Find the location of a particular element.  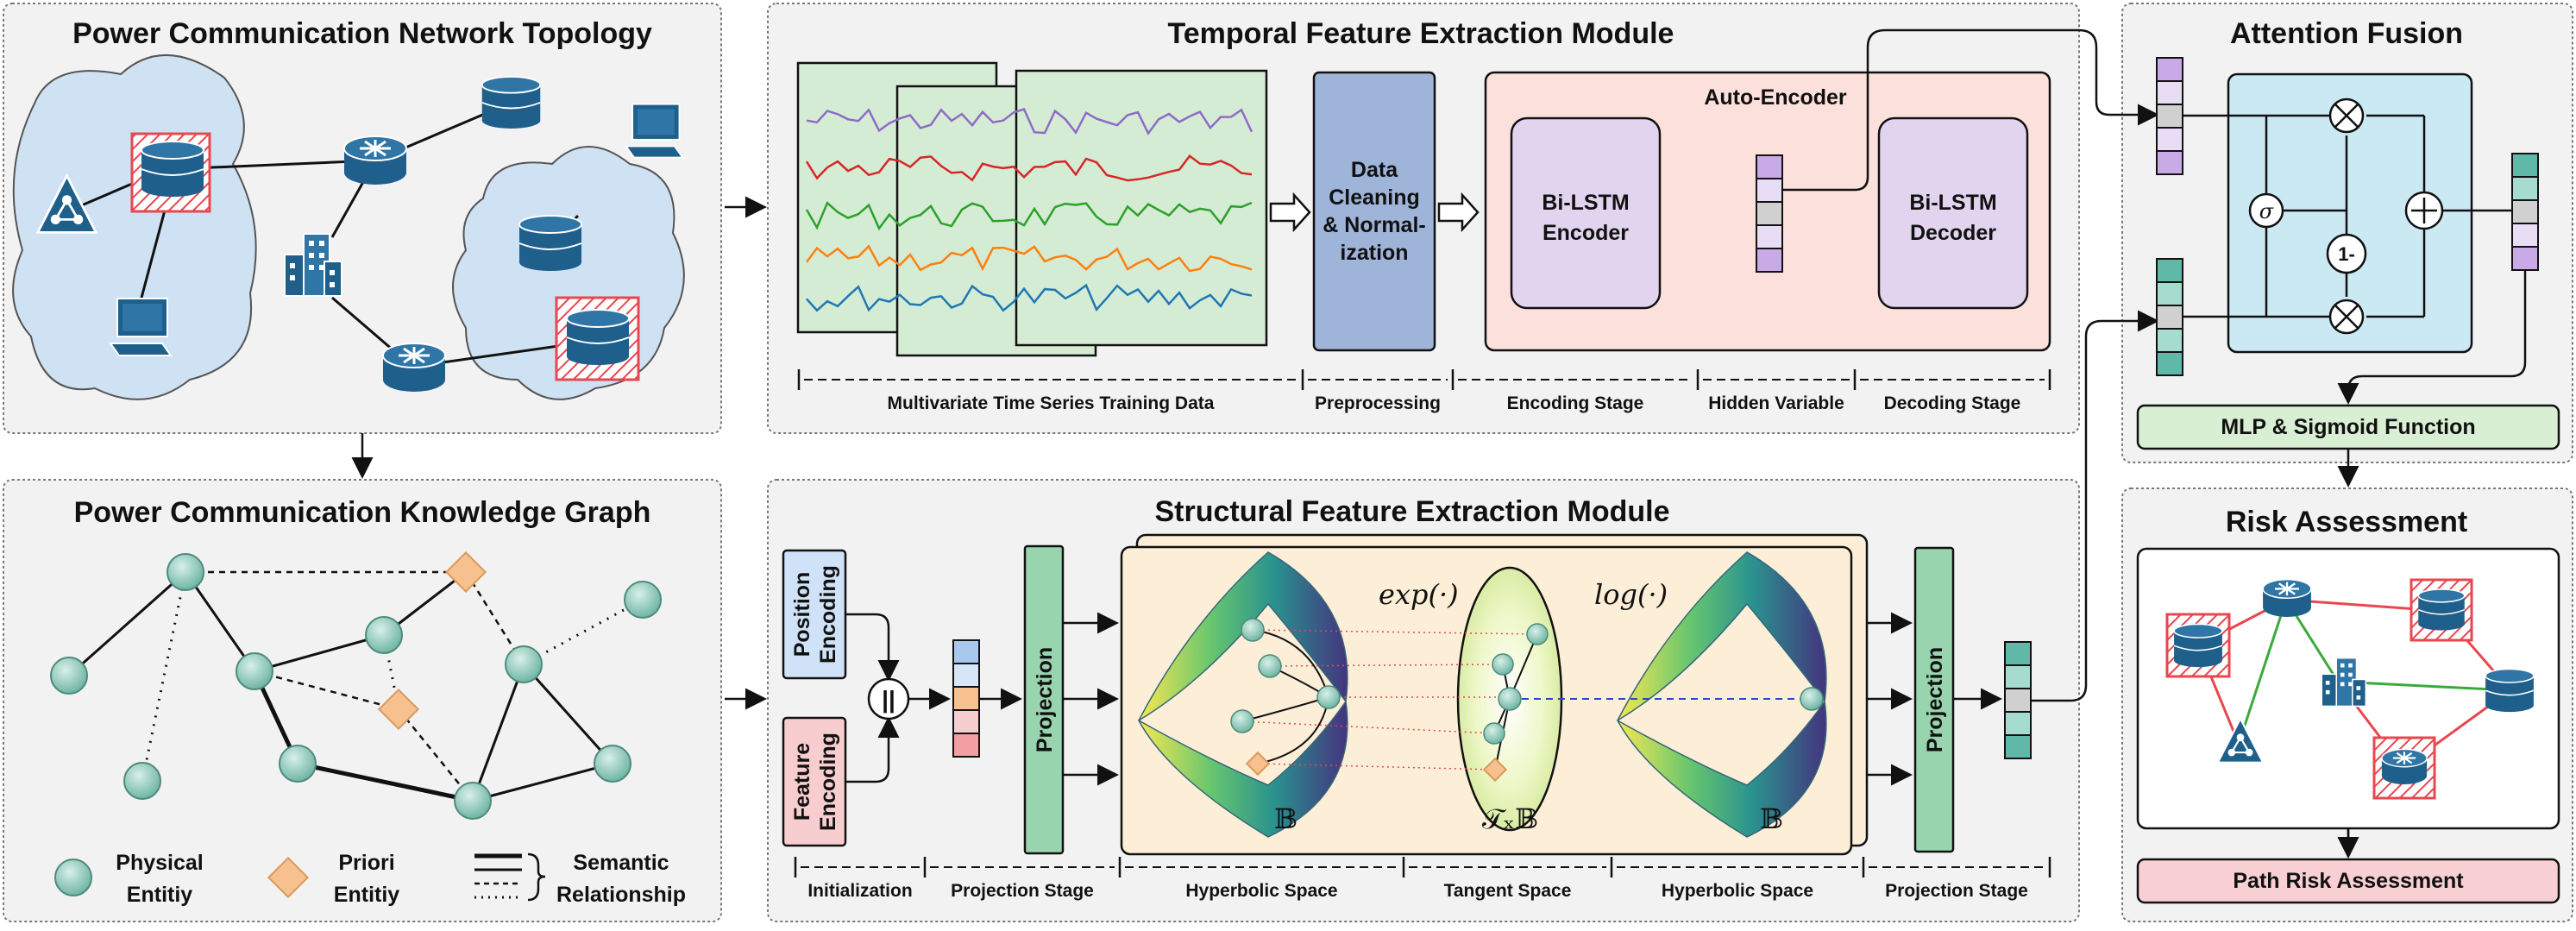

sigma-gate: σ is located at coordinates (2266, 210).